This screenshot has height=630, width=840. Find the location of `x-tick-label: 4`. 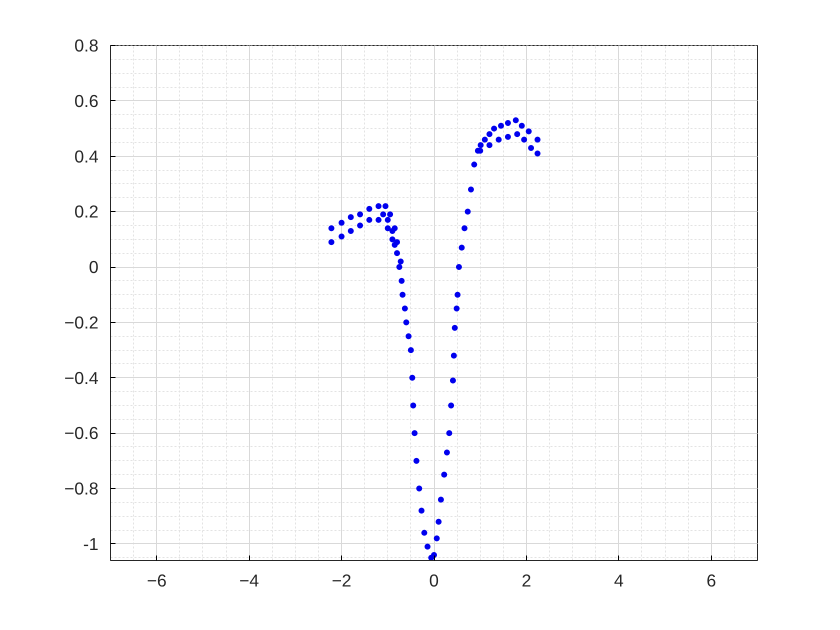

x-tick-label: 4 is located at coordinates (619, 580).